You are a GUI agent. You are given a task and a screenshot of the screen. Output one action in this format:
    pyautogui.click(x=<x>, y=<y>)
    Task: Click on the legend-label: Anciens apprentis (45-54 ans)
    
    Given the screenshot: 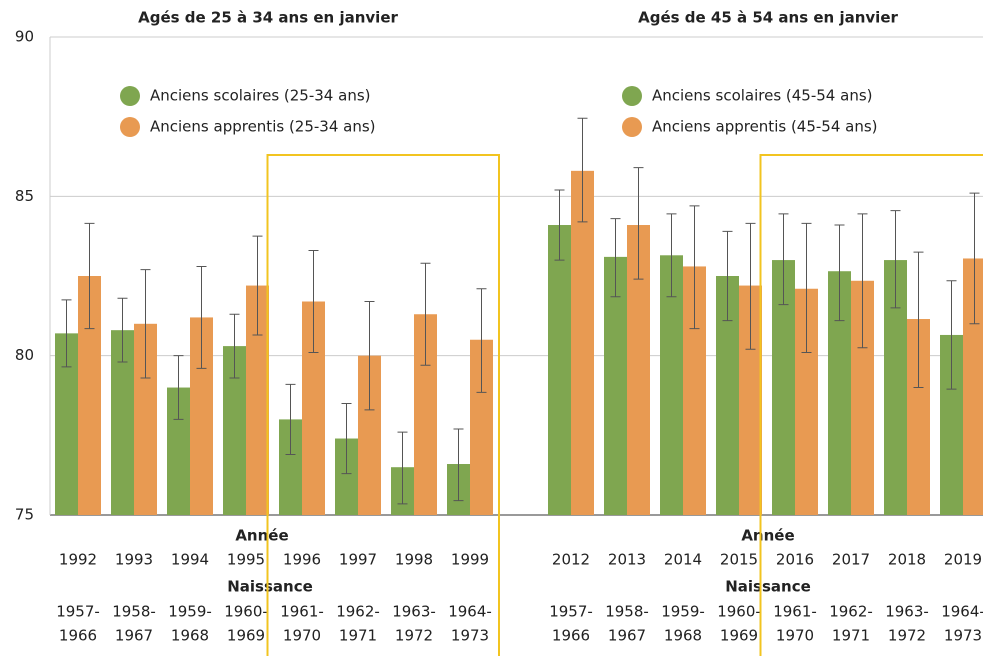 What is the action you would take?
    pyautogui.click(x=765, y=127)
    